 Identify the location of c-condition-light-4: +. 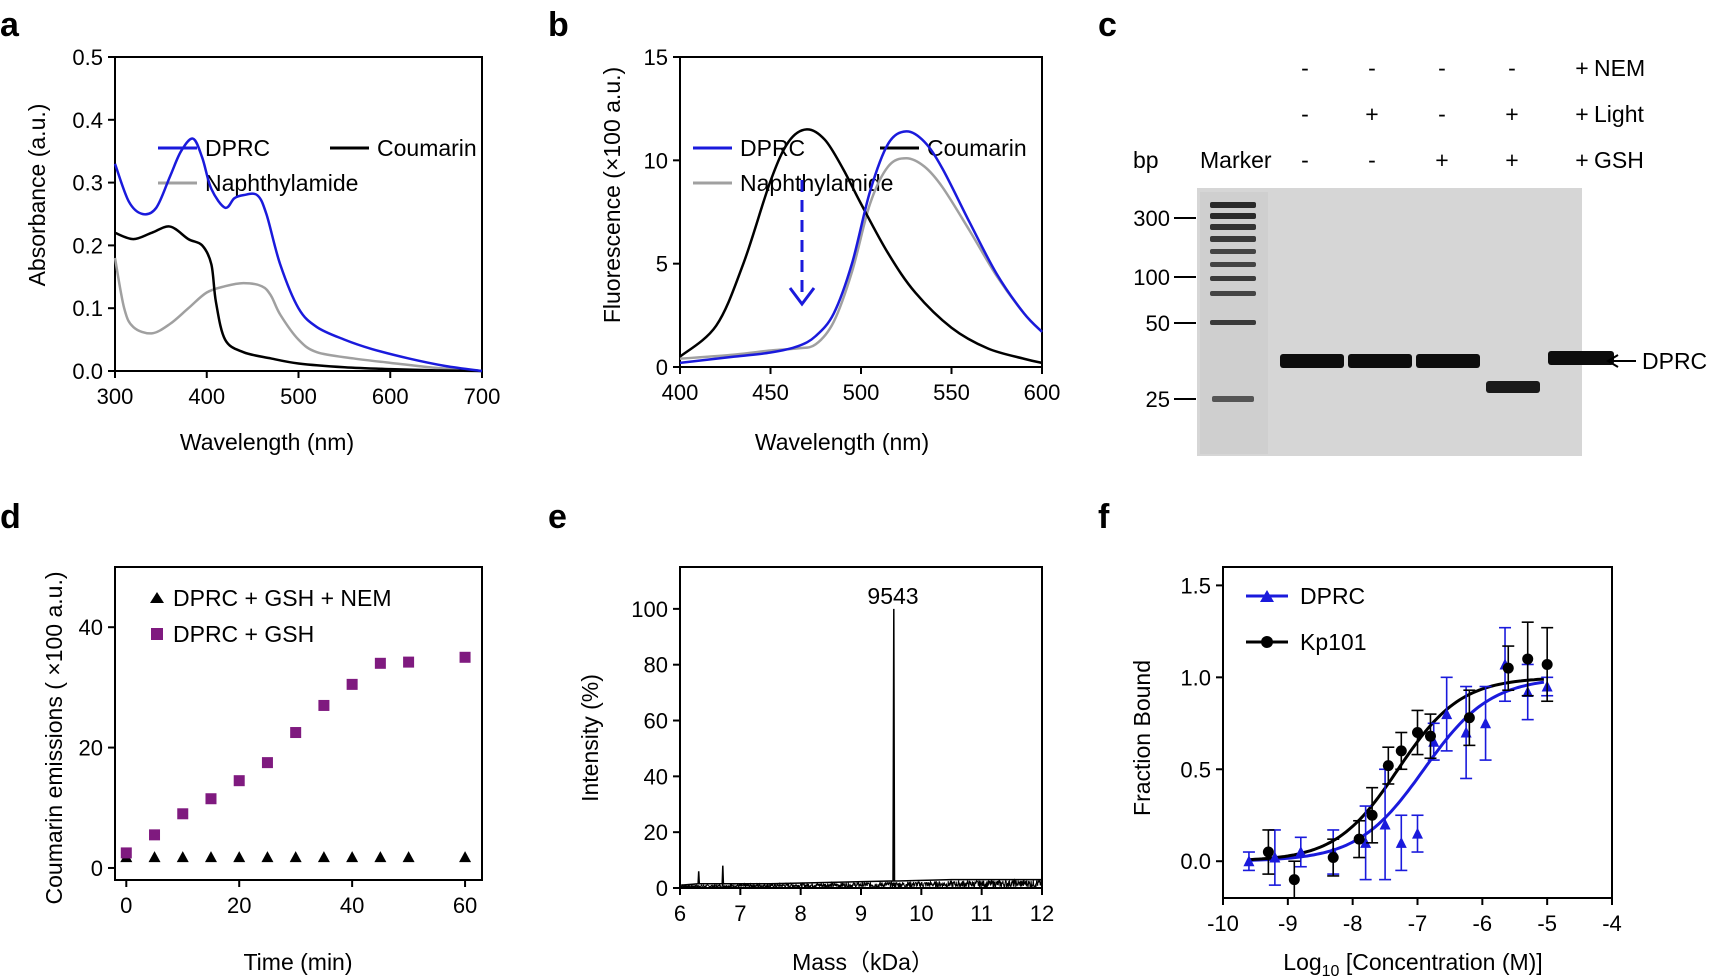
(1511, 114).